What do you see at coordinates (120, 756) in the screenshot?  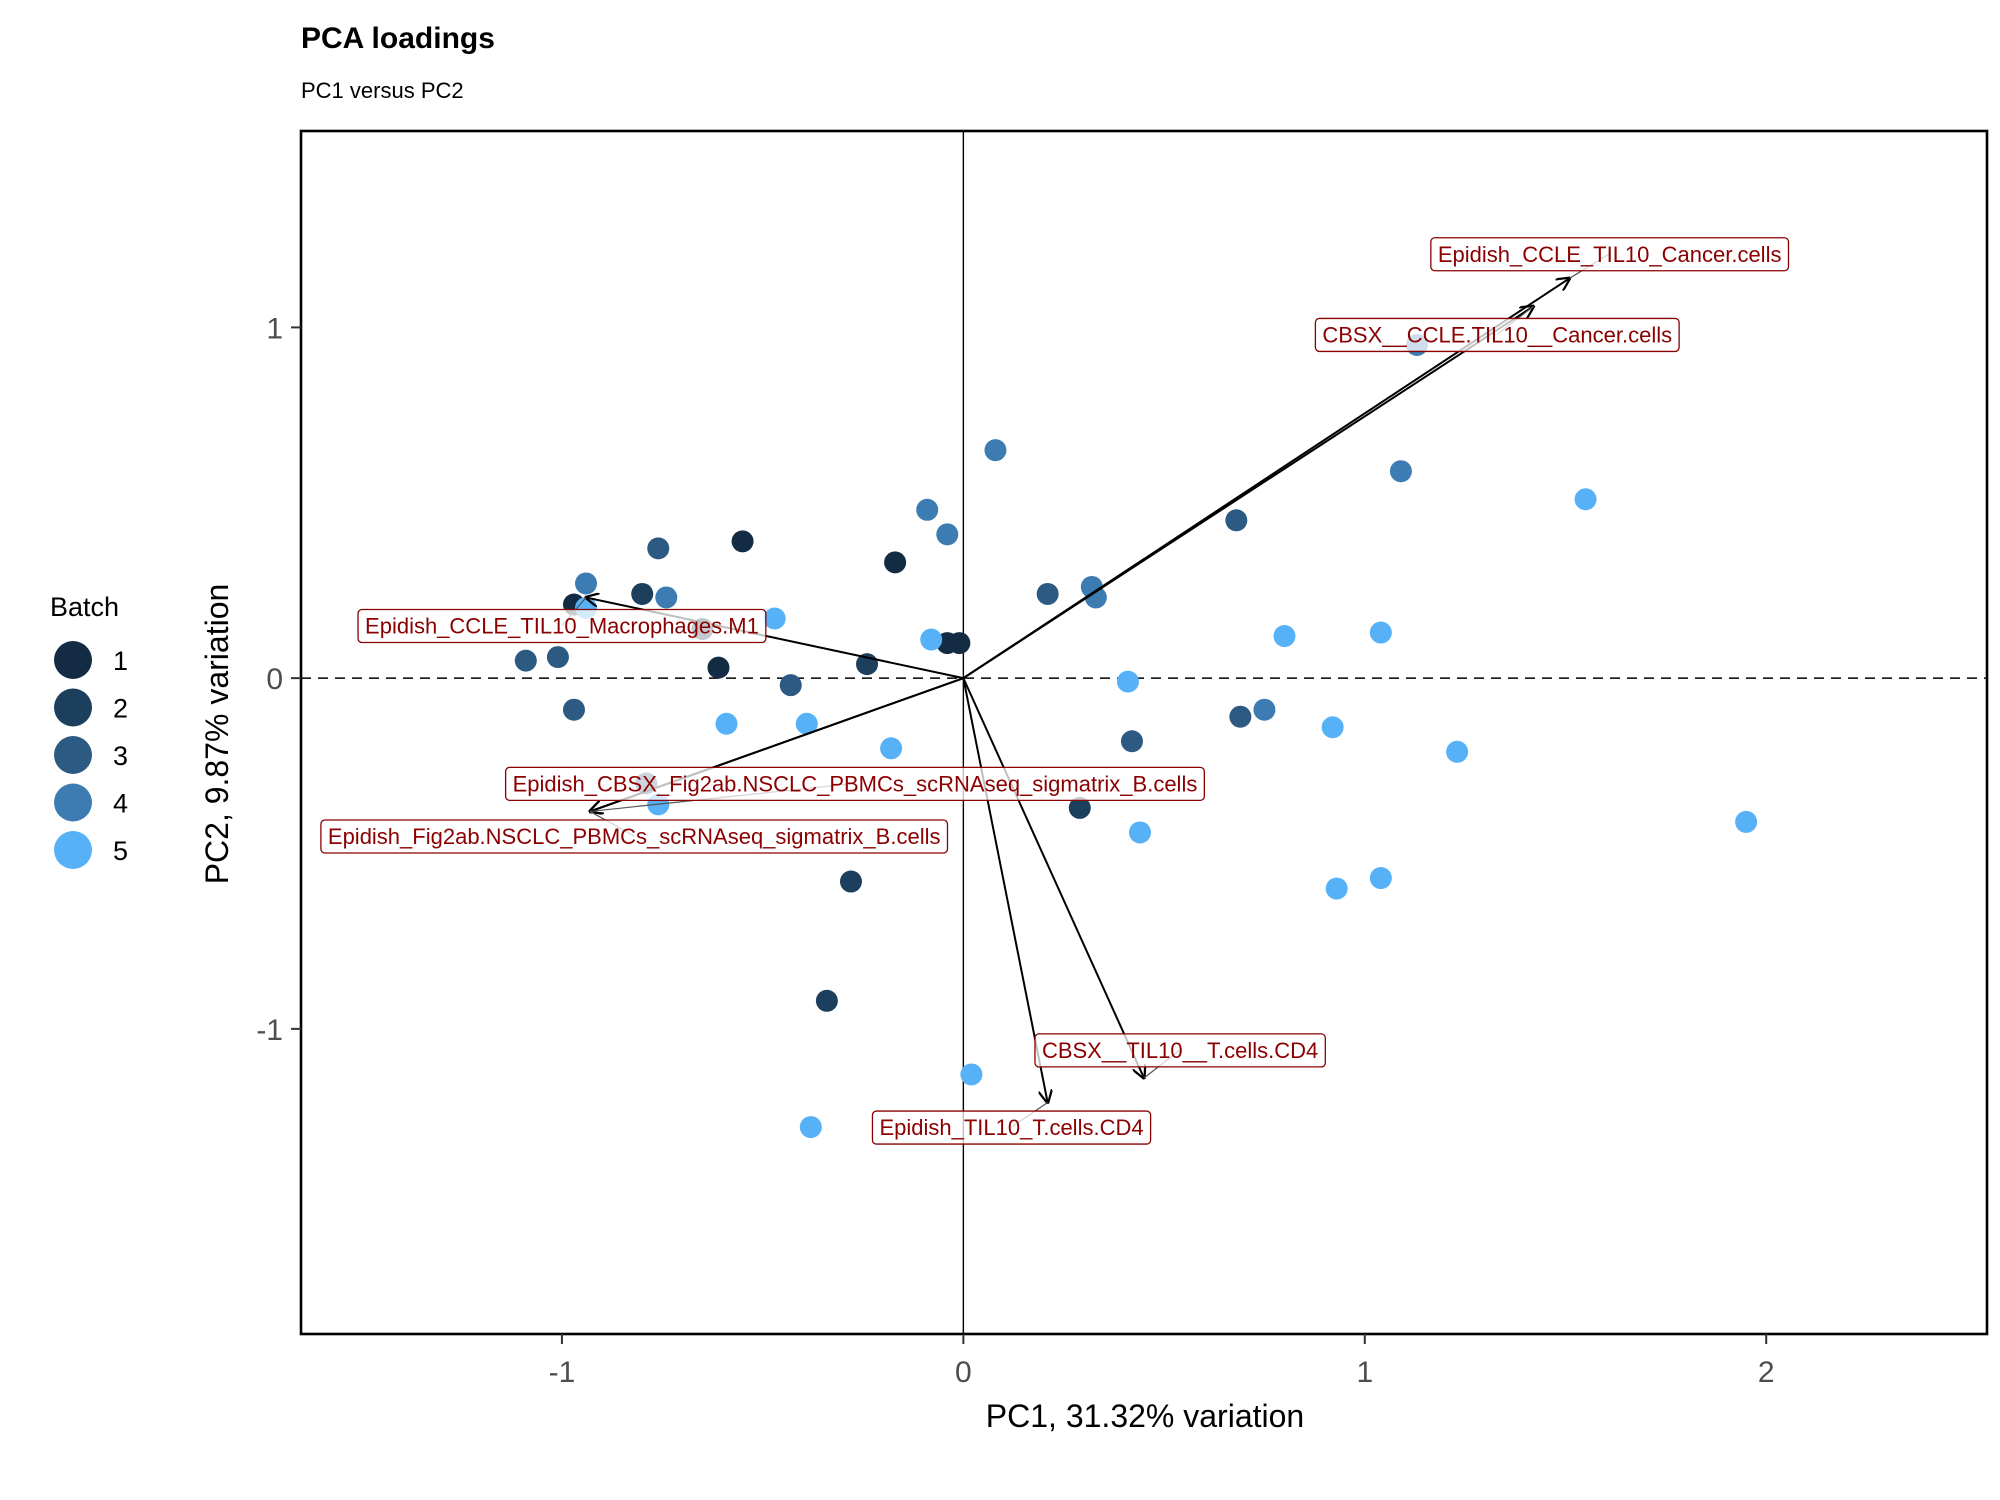 I see `legend-label: 3` at bounding box center [120, 756].